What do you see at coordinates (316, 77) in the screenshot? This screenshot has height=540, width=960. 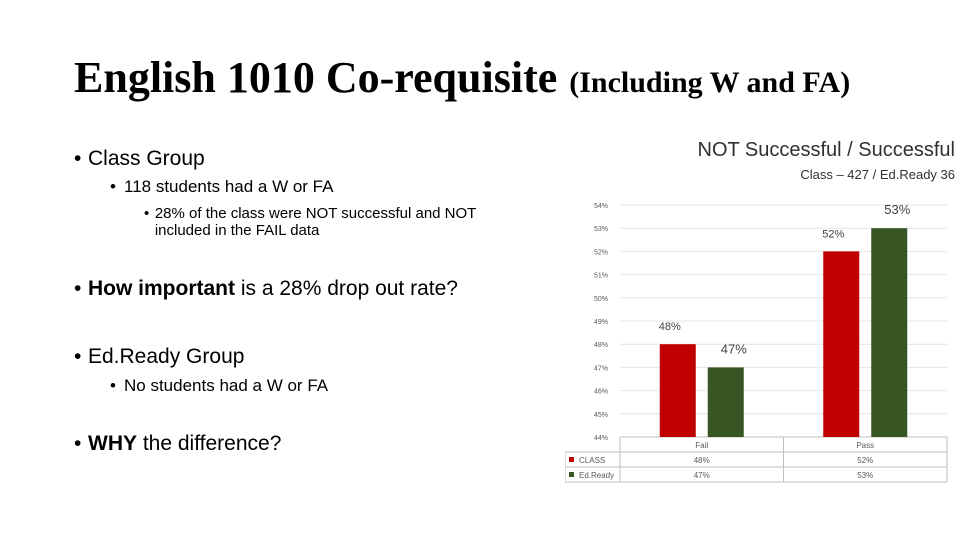 I see `title-main: English 1010 Co-requisite` at bounding box center [316, 77].